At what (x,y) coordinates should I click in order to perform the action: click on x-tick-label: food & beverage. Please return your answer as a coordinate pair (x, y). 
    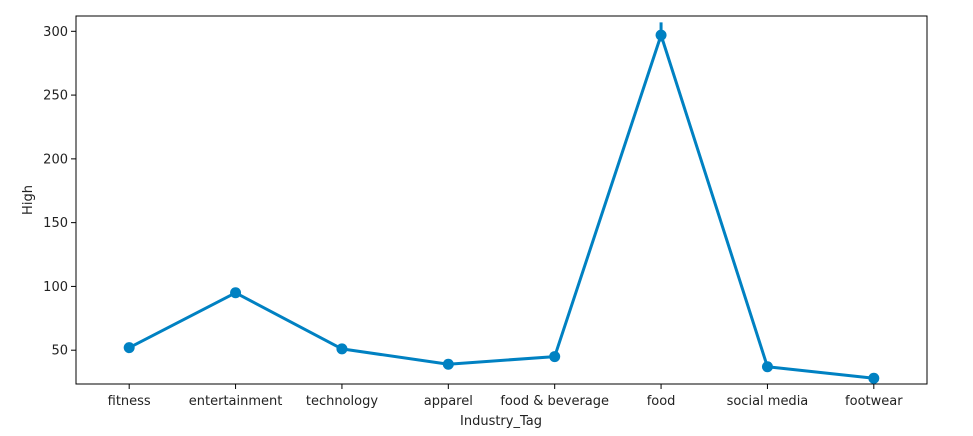
    Looking at the image, I should click on (554, 401).